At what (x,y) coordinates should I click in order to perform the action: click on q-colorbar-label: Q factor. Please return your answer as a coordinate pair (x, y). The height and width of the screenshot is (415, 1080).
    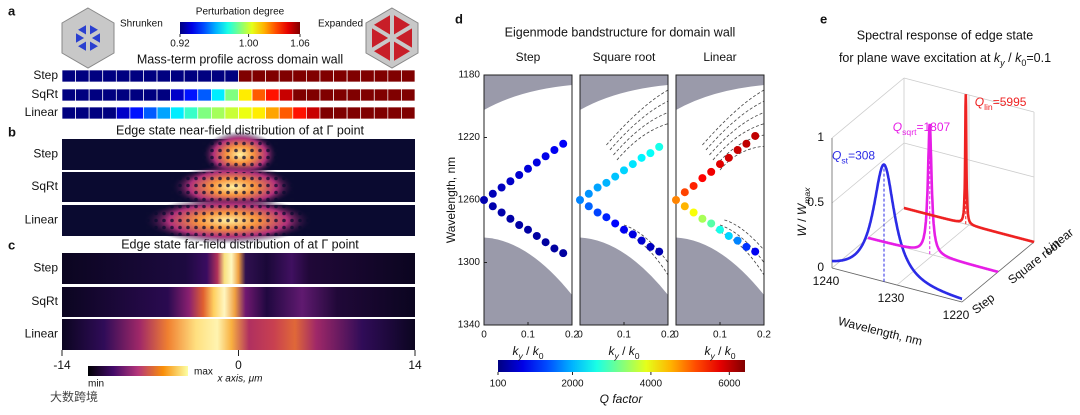
    Looking at the image, I should click on (622, 399).